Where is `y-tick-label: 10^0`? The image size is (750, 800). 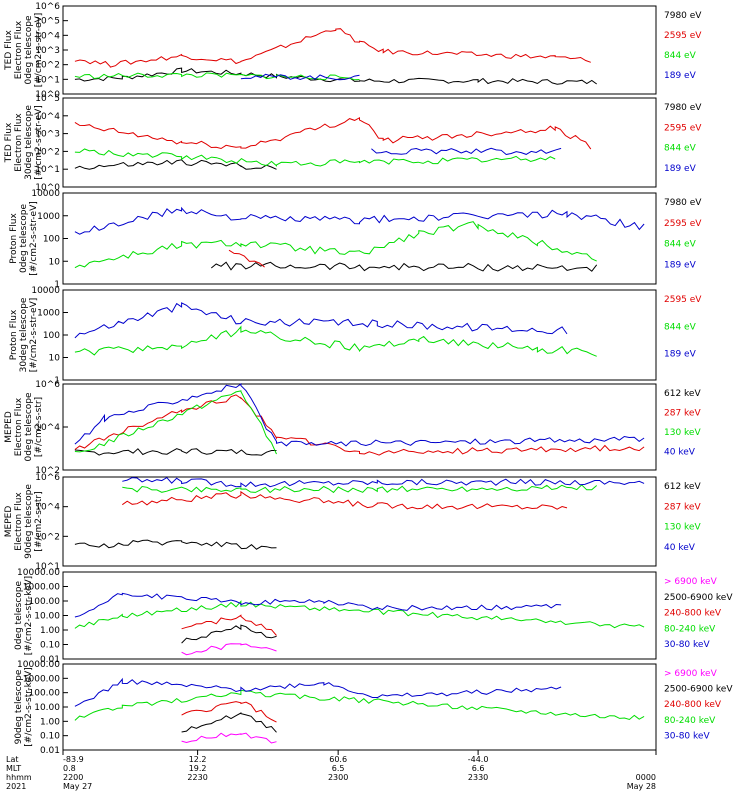
y-tick-label: 10^0 is located at coordinates (47, 95).